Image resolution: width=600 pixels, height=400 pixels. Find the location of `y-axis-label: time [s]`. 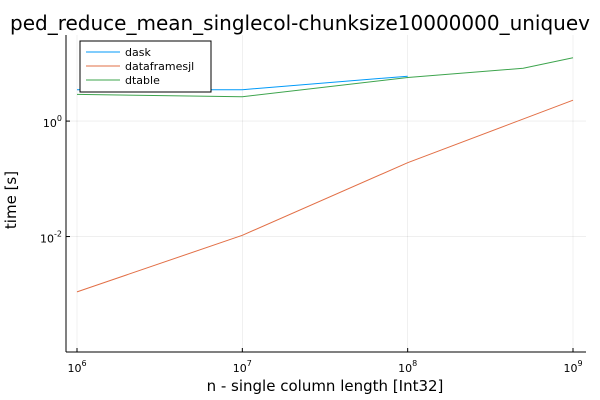

y-axis-label: time [s] is located at coordinates (11, 200).